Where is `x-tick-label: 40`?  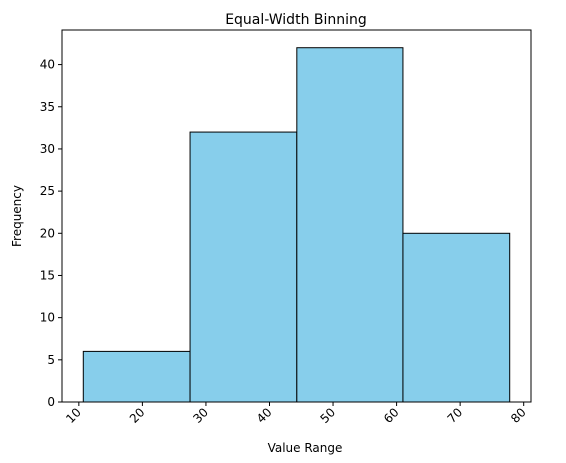 x-tick-label: 40 is located at coordinates (264, 415).